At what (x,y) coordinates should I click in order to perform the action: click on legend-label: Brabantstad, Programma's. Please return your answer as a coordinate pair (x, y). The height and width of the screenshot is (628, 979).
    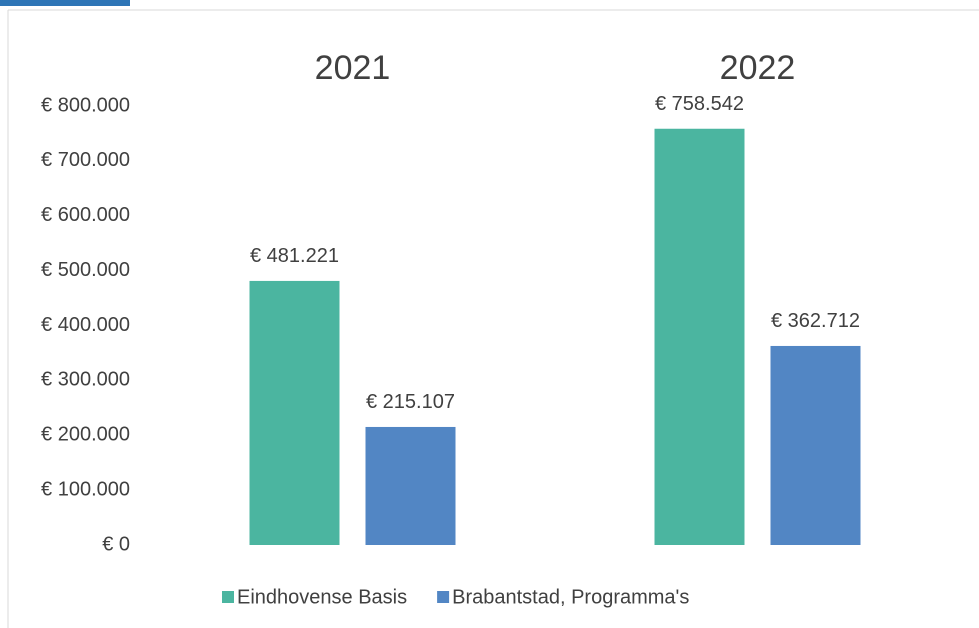
    Looking at the image, I should click on (570, 597).